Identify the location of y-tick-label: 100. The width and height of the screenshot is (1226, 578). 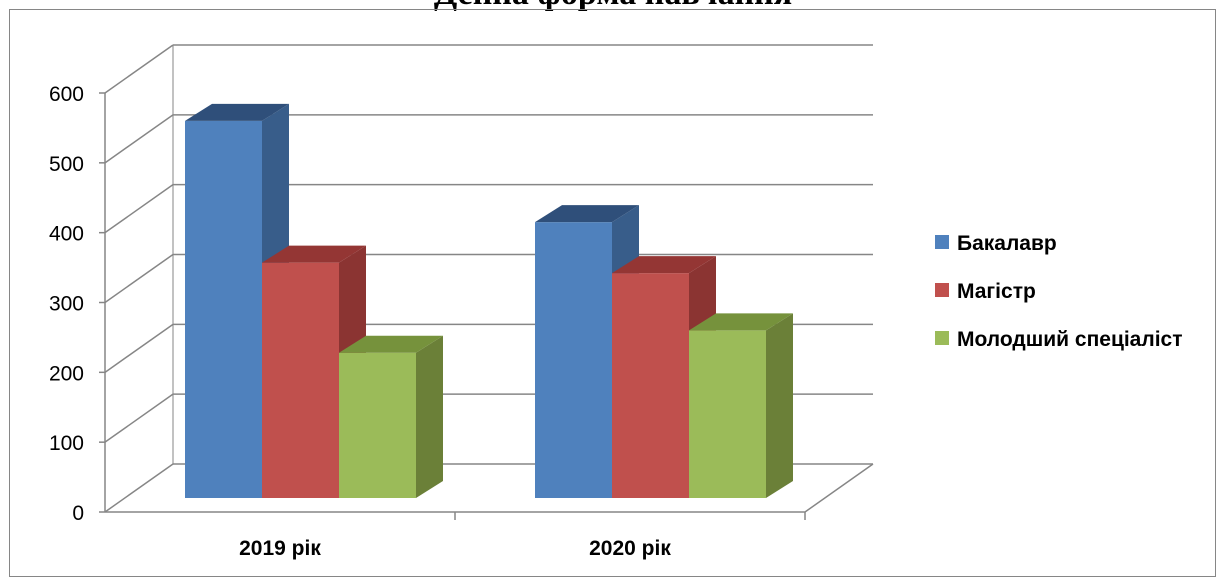
(66, 443).